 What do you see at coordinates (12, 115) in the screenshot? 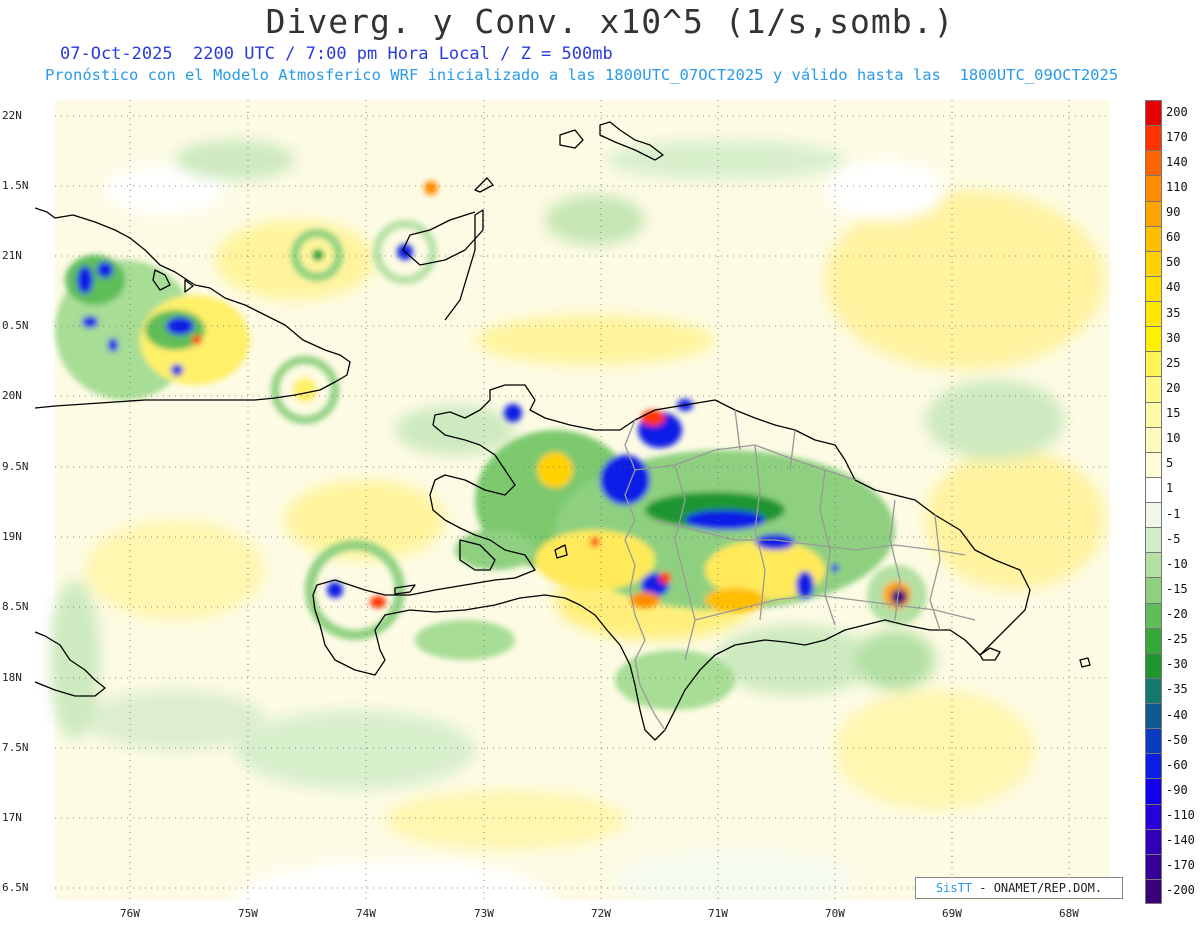
I see `lat-label: 22N` at bounding box center [12, 115].